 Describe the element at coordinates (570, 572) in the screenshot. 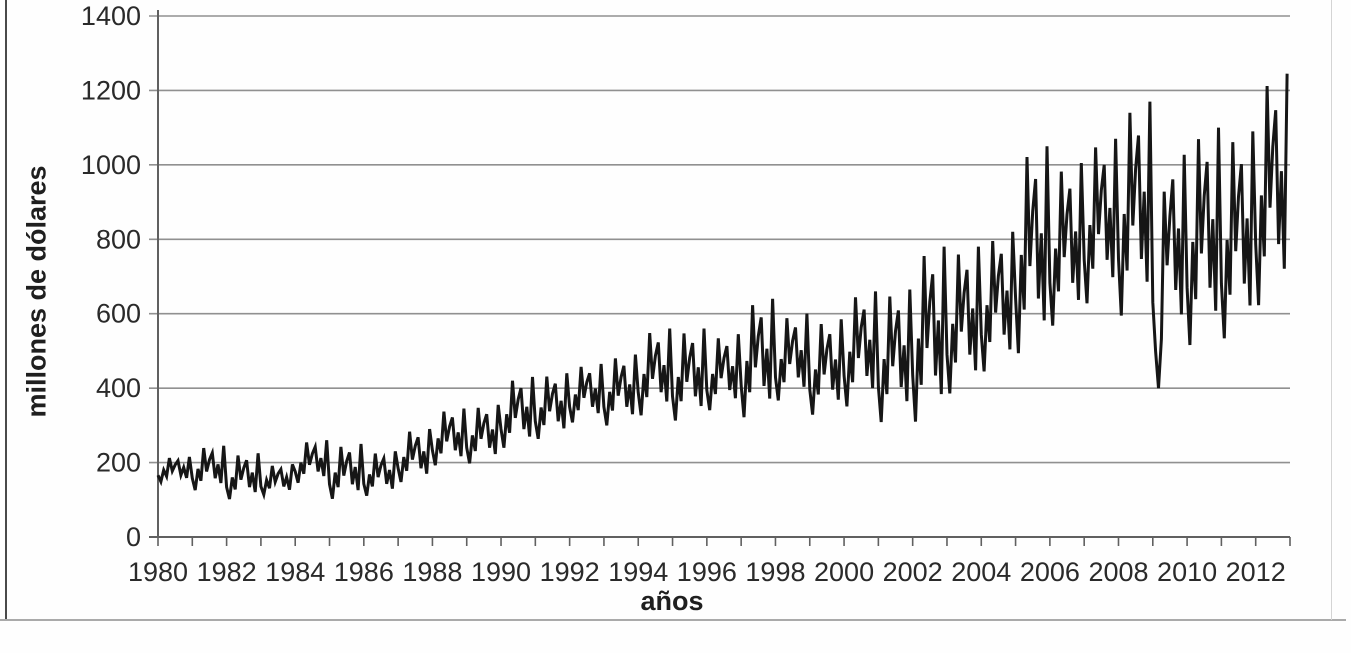

I see `x-tick-label: 1992` at that location.